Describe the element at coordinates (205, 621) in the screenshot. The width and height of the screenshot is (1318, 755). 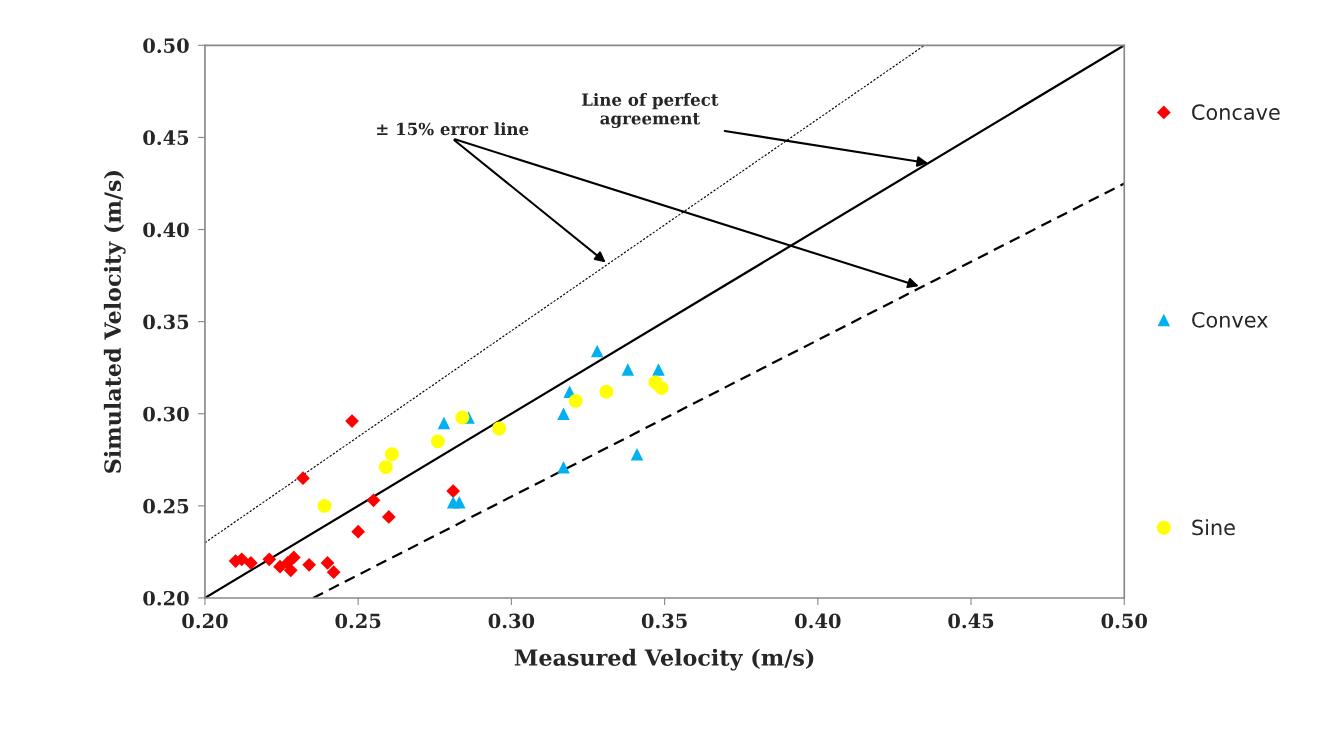
I see `x-tick-label: 0.20` at that location.